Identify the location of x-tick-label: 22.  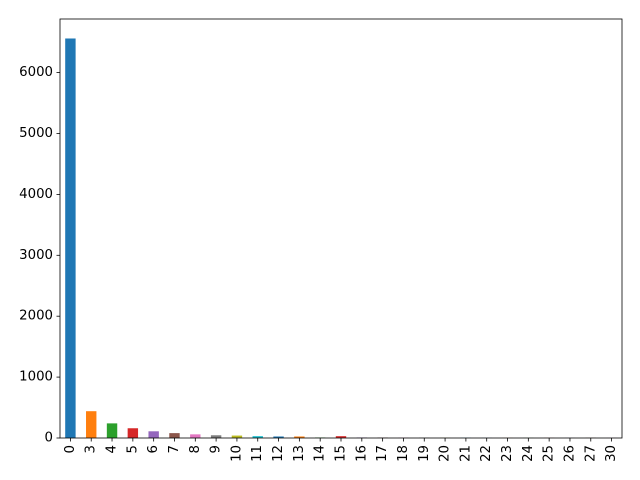
(486, 453).